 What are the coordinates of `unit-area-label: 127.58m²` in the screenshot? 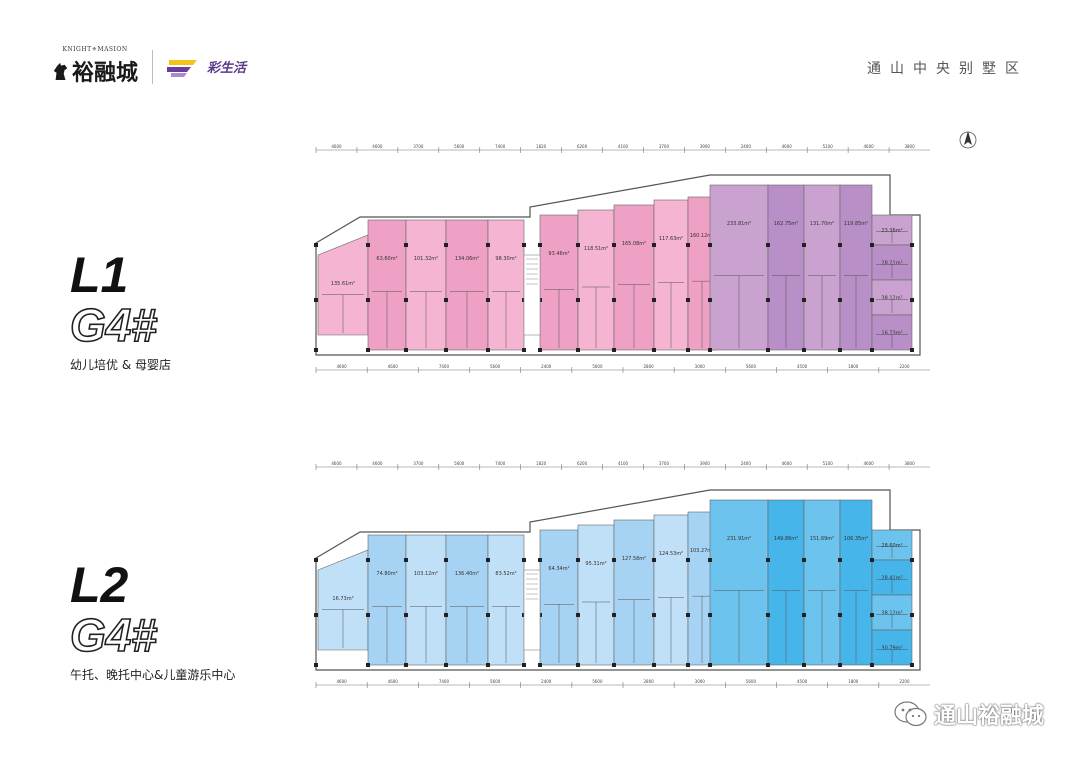 It's located at (634, 559).